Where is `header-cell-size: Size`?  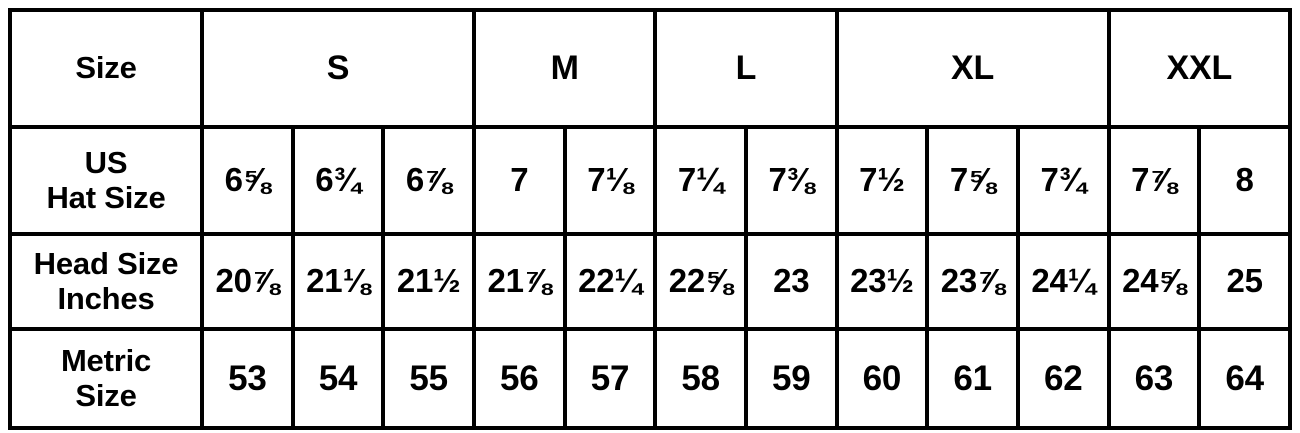 header-cell-size: Size is located at coordinates (106, 68).